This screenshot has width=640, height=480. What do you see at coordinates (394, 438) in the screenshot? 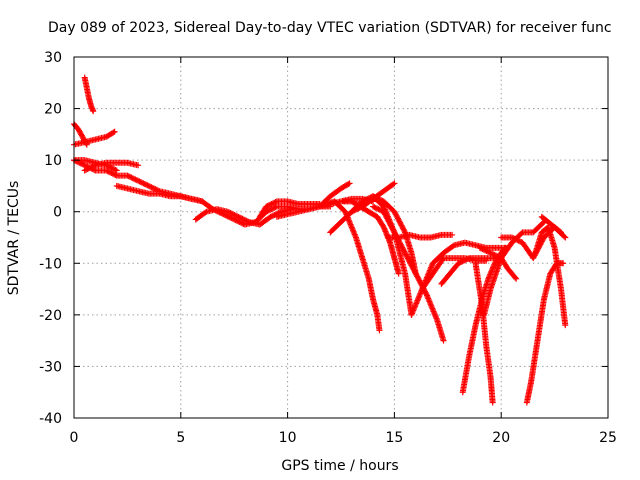
I see `x-tick-label: 15` at bounding box center [394, 438].